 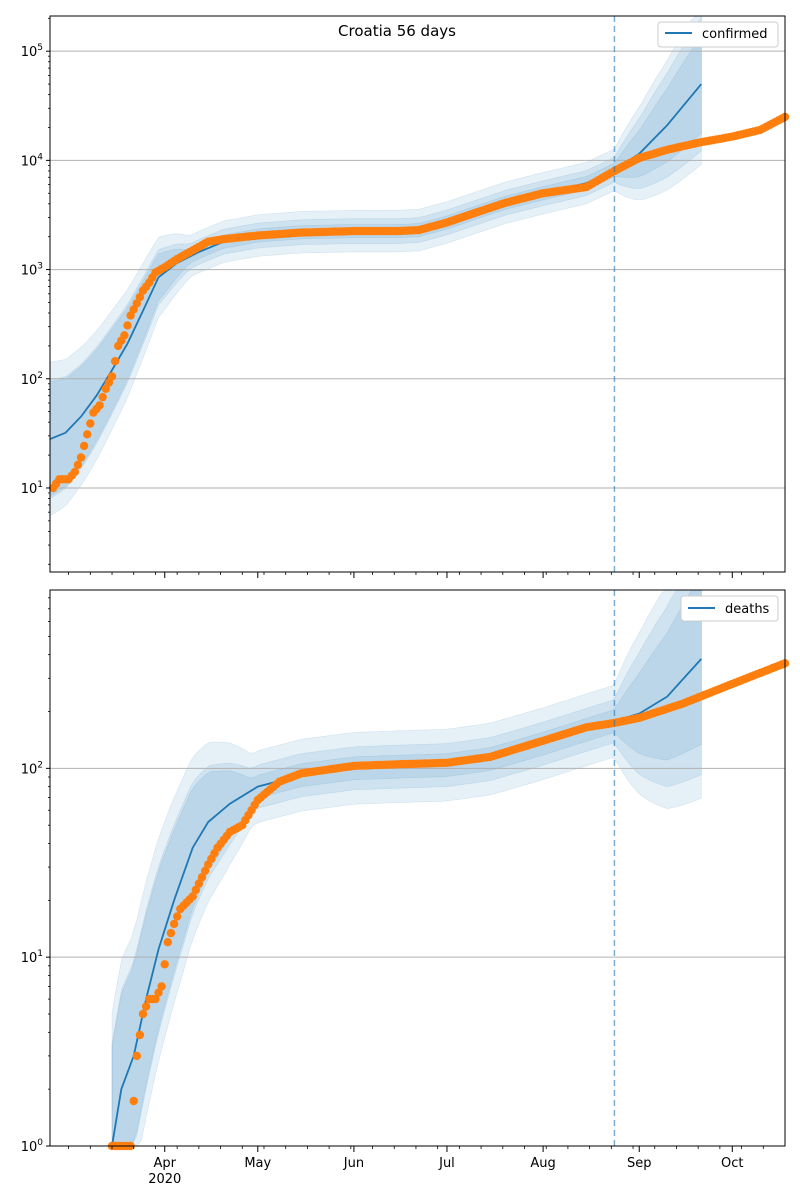 I want to click on confirmed-legend-label: confirmed, so click(x=735, y=34).